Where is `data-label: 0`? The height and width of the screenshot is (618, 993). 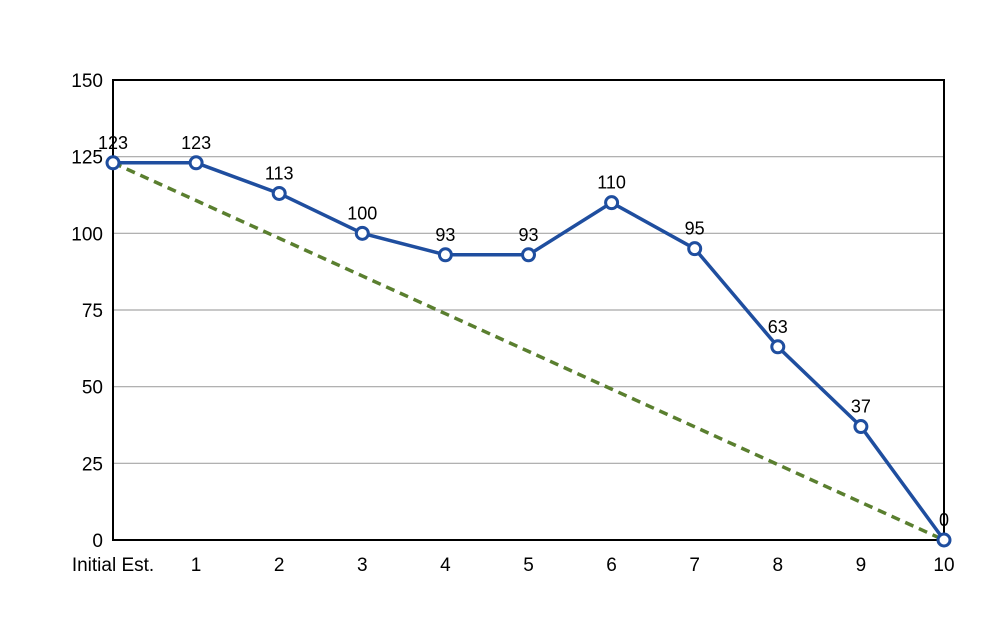
data-label: 0 is located at coordinates (944, 520).